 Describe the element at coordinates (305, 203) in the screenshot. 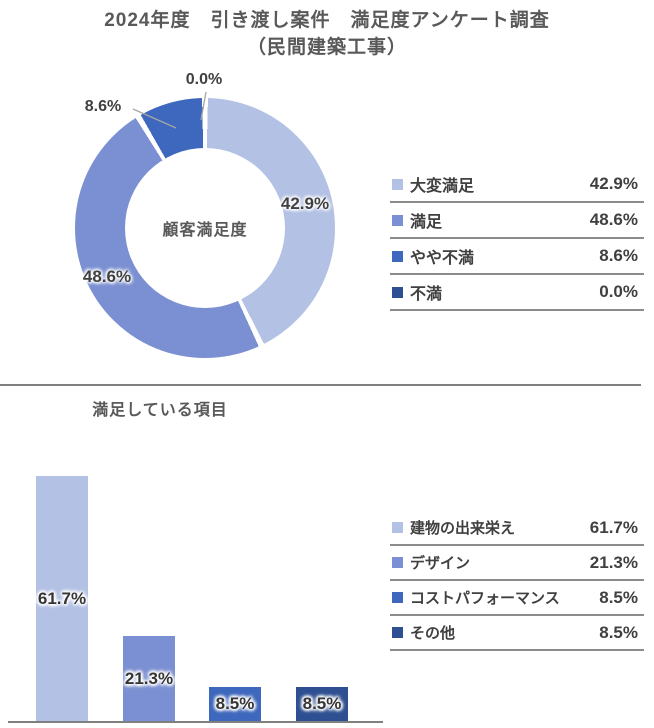

I see `donut-label-very-satisfied: 42.9%` at that location.